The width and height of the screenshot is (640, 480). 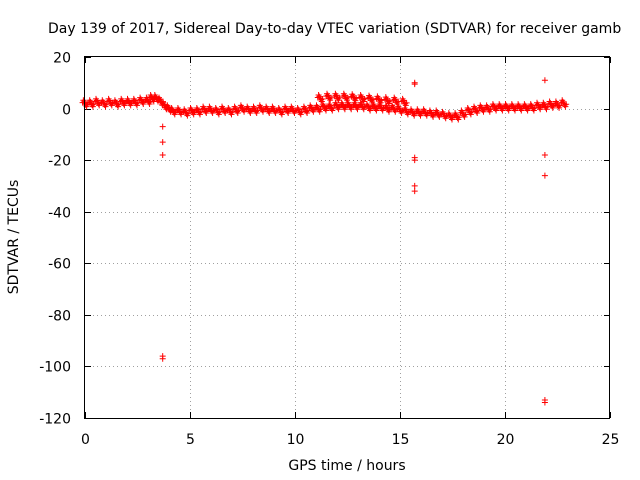 What do you see at coordinates (346, 466) in the screenshot?
I see `x-axis-title: GPS time / hours` at bounding box center [346, 466].